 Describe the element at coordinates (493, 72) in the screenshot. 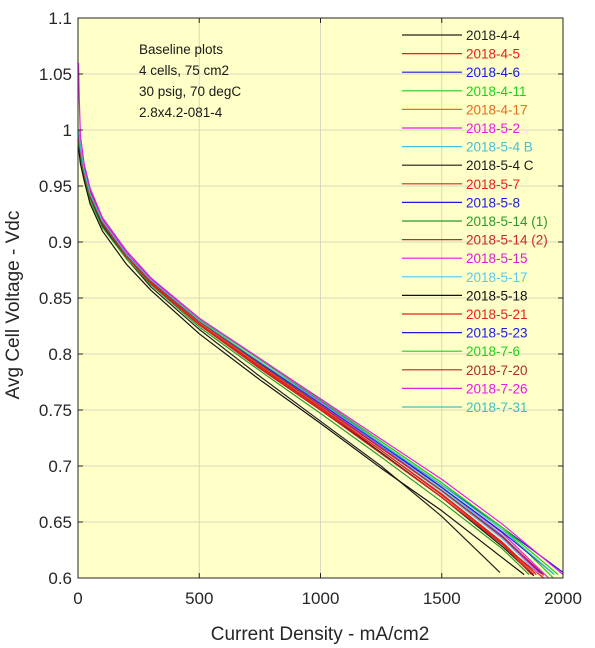

I see `legend-label-2018-4-6: 2018-4-6` at that location.